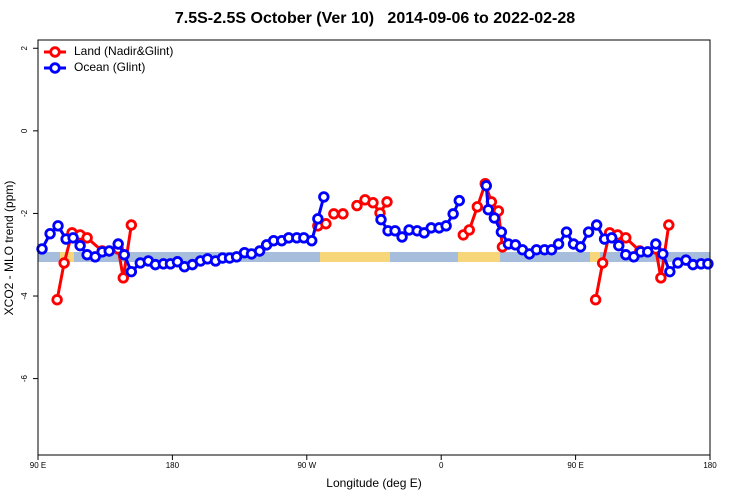 This screenshot has height=500, width=750. What do you see at coordinates (24, 296) in the screenshot?
I see `y-tick-label: -4` at bounding box center [24, 296].